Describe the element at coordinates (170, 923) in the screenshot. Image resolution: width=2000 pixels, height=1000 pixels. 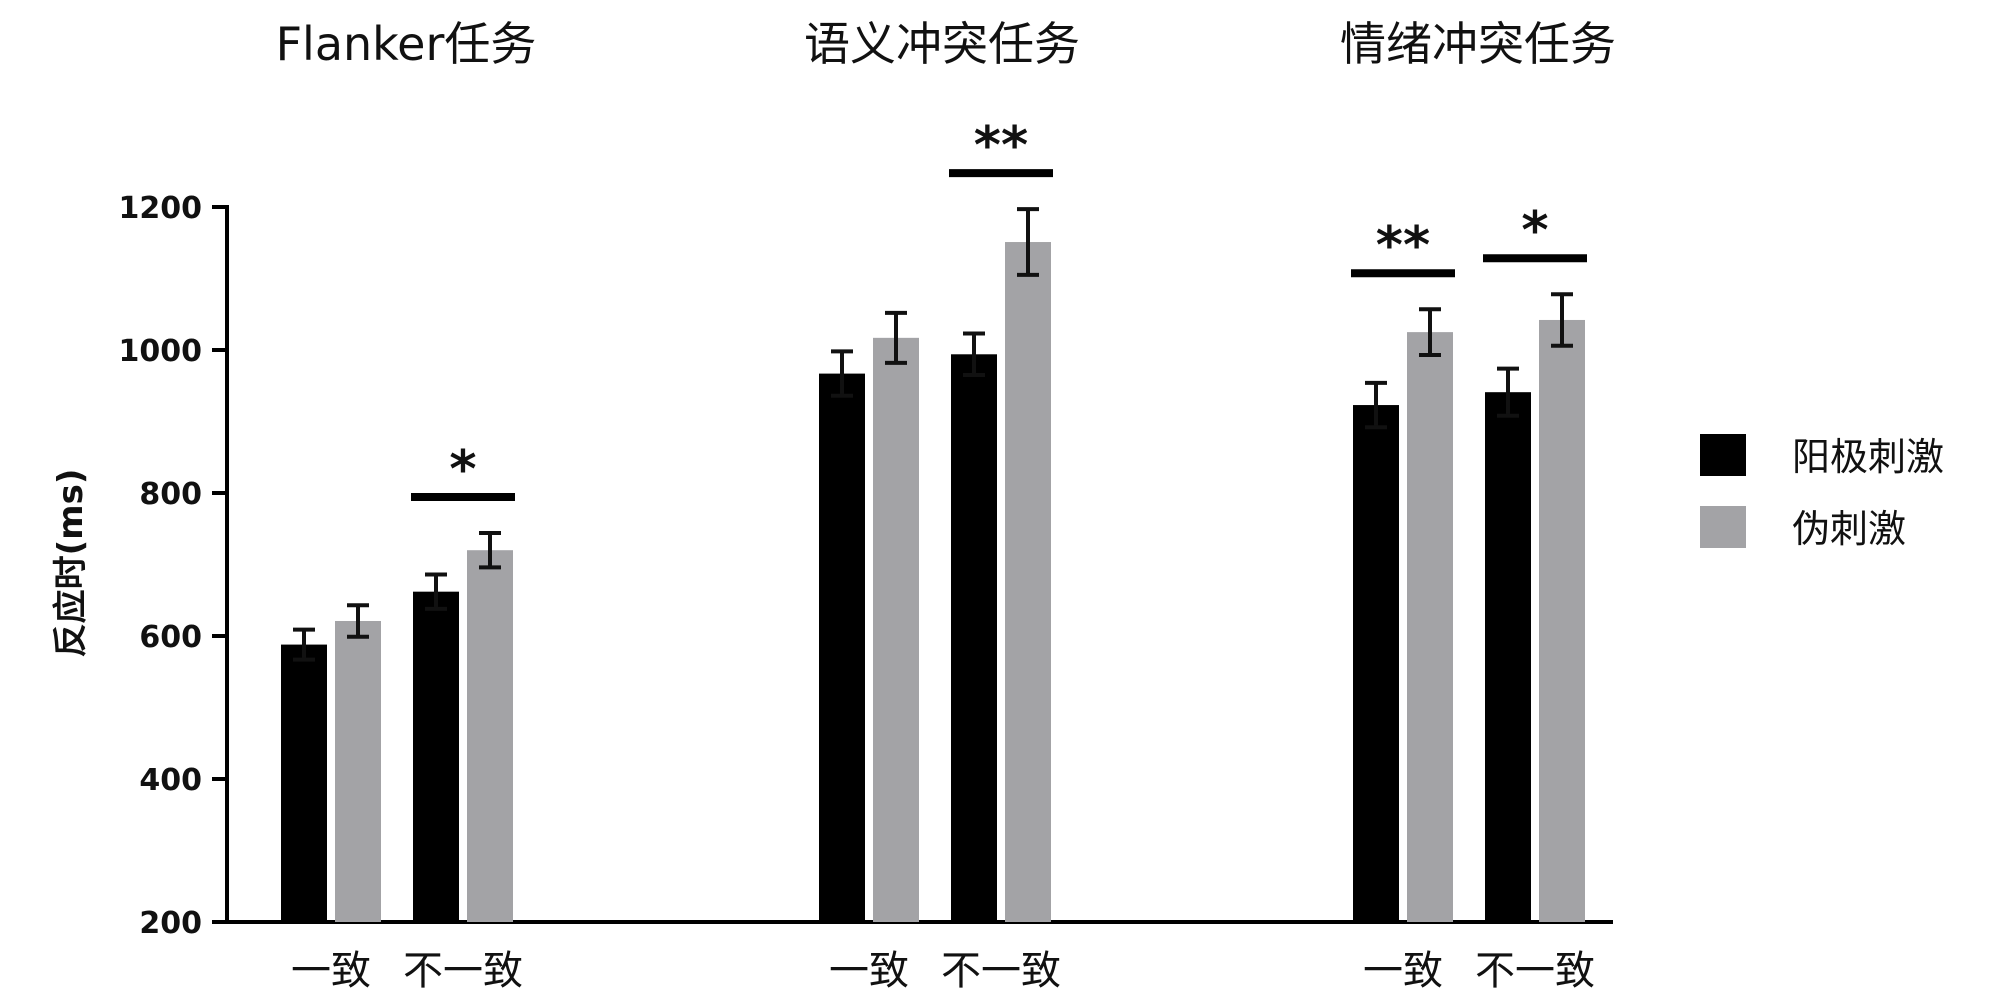
I see `y-tick-label: 200` at that location.